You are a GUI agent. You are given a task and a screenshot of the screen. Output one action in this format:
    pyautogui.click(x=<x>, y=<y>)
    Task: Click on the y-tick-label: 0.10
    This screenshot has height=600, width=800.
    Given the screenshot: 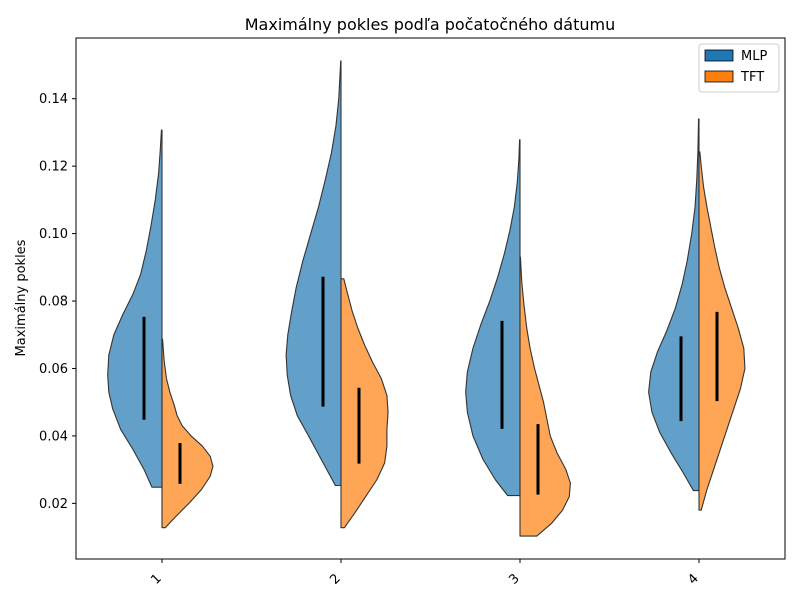 What is the action you would take?
    pyautogui.click(x=53, y=234)
    